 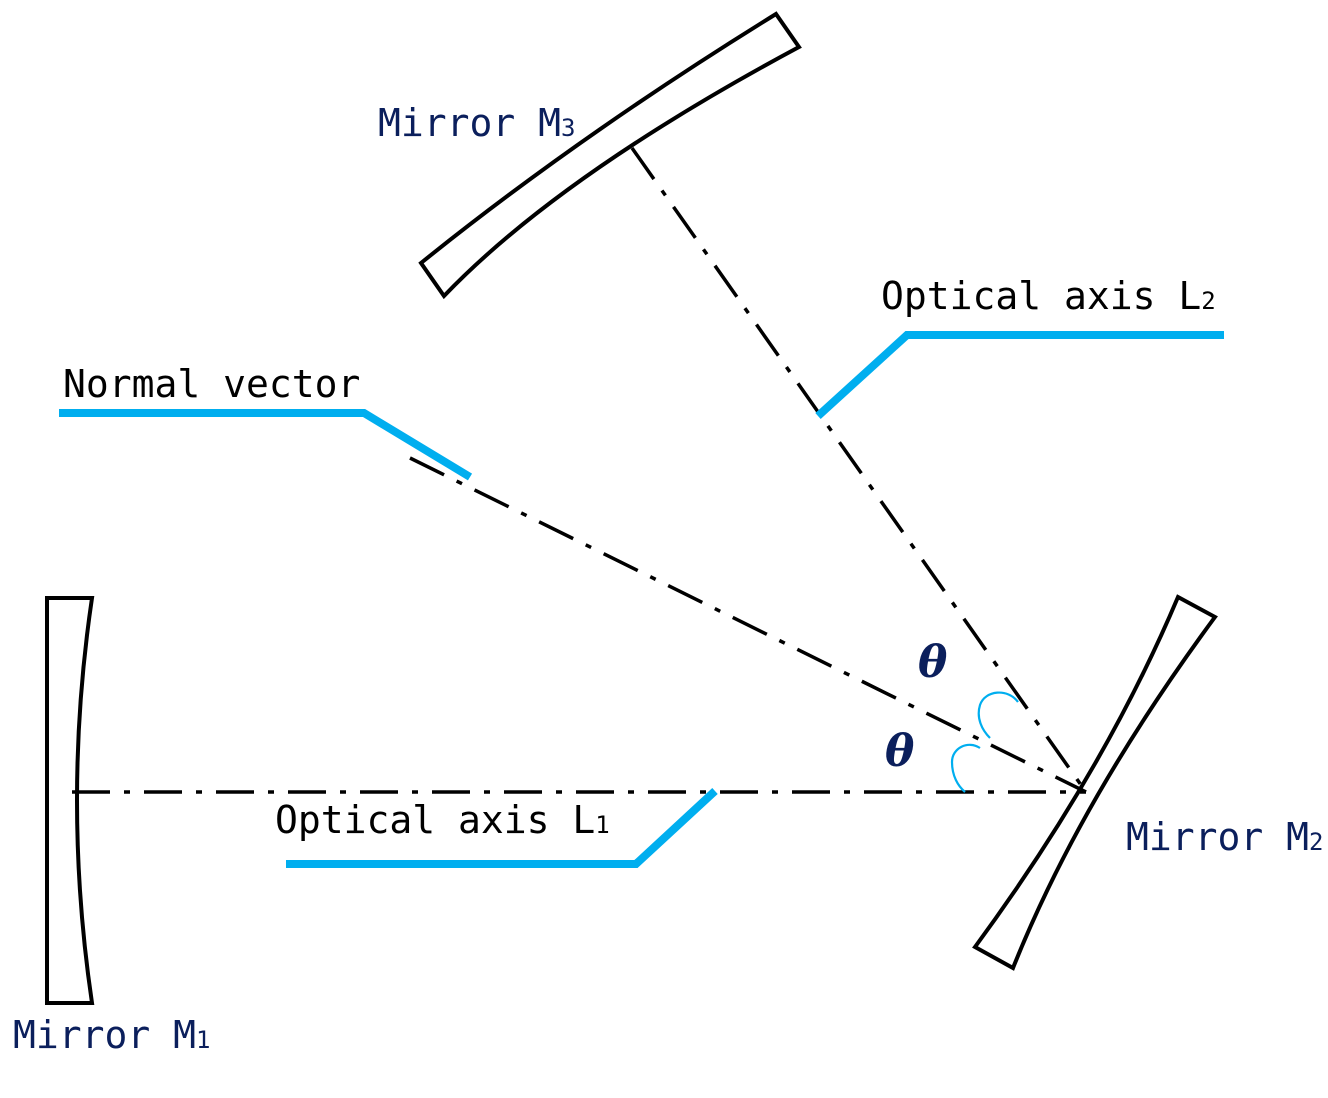 What do you see at coordinates (70, 800) in the screenshot?
I see `mirror-m1` at bounding box center [70, 800].